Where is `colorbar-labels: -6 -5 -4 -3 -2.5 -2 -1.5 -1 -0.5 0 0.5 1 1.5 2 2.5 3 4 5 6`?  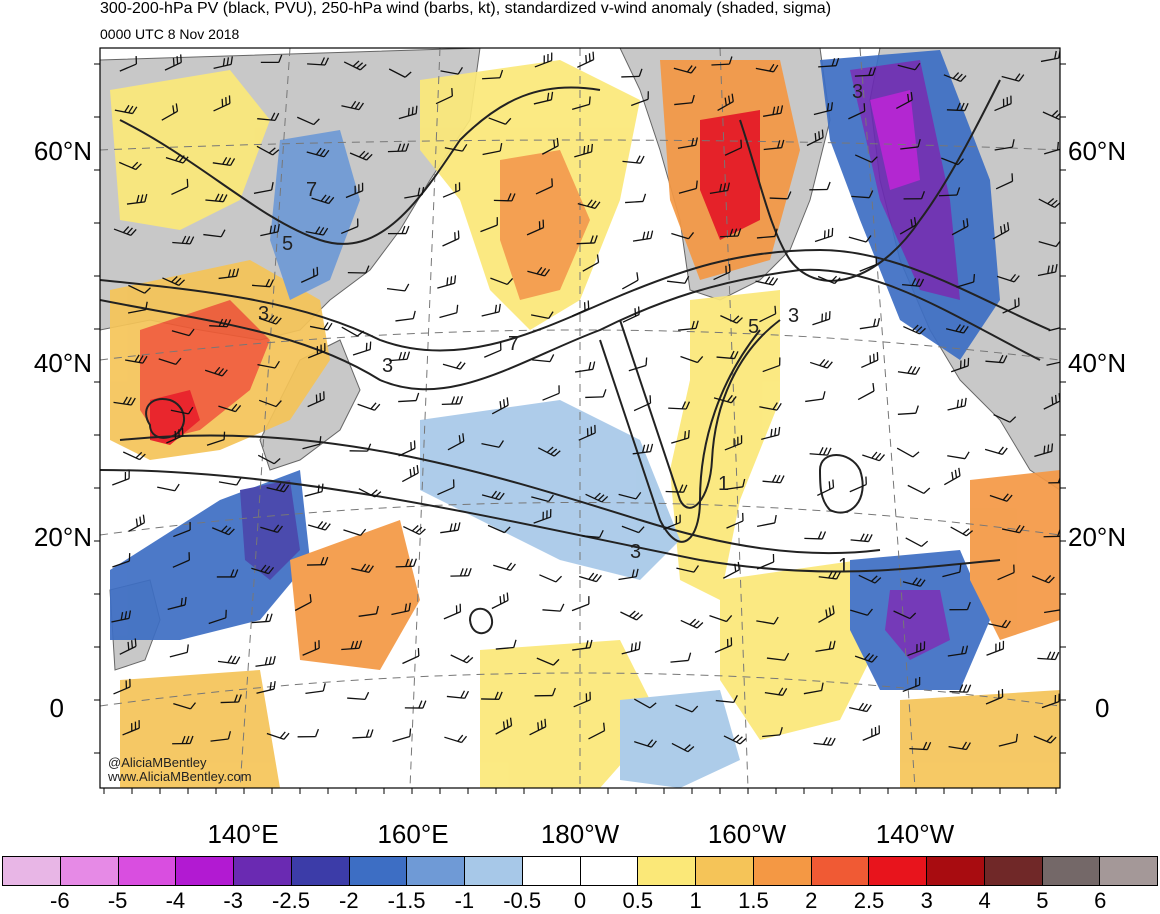 colorbar-labels: -6 -5 -4 -3 -2.5 -2 -1.5 -1 -0.5 0 0.5 1 1.5 2 2.5 3 4 5 6 is located at coordinates (580, 899).